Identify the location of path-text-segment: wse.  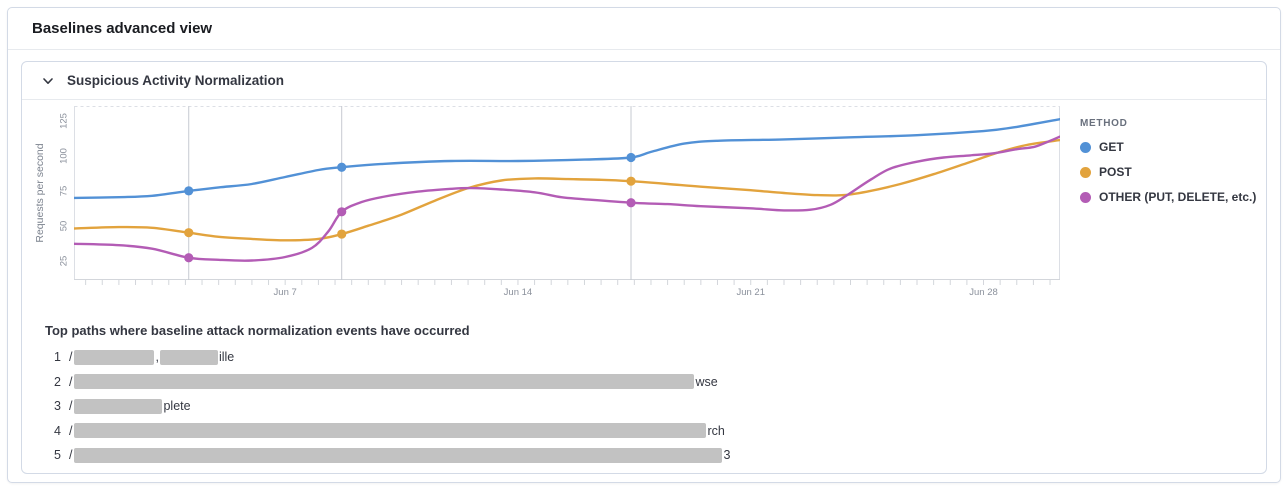
(706, 381).